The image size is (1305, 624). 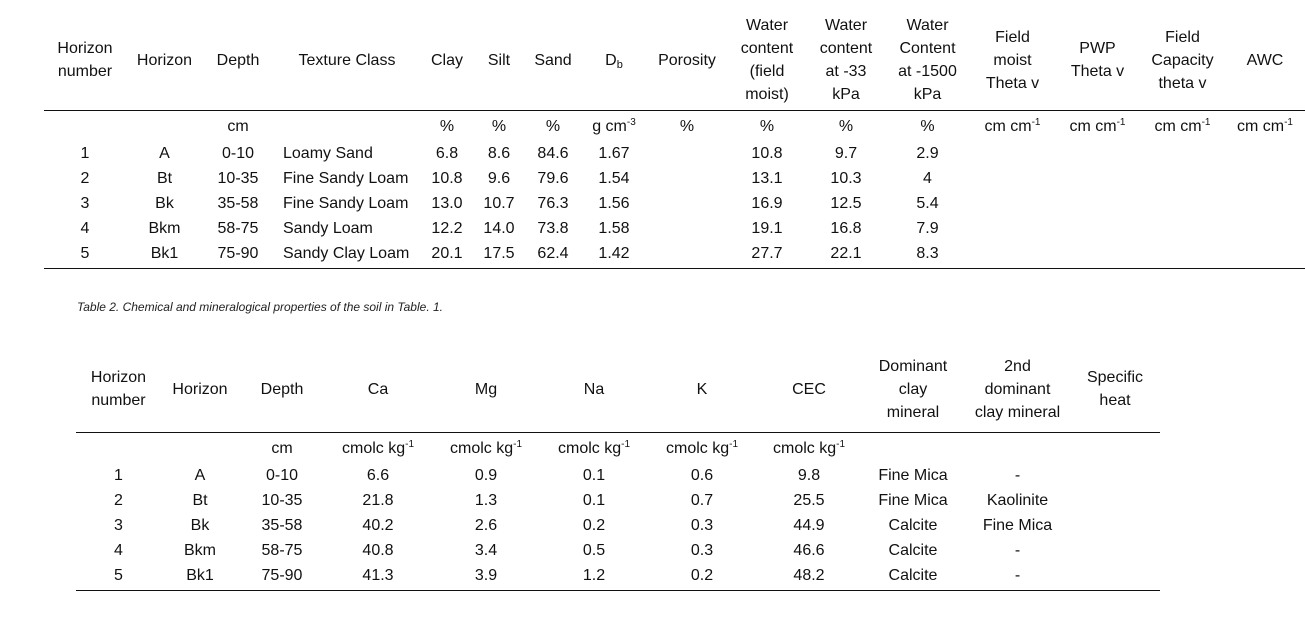 What do you see at coordinates (702, 500) in the screenshot?
I see `table-cell: 0.7` at bounding box center [702, 500].